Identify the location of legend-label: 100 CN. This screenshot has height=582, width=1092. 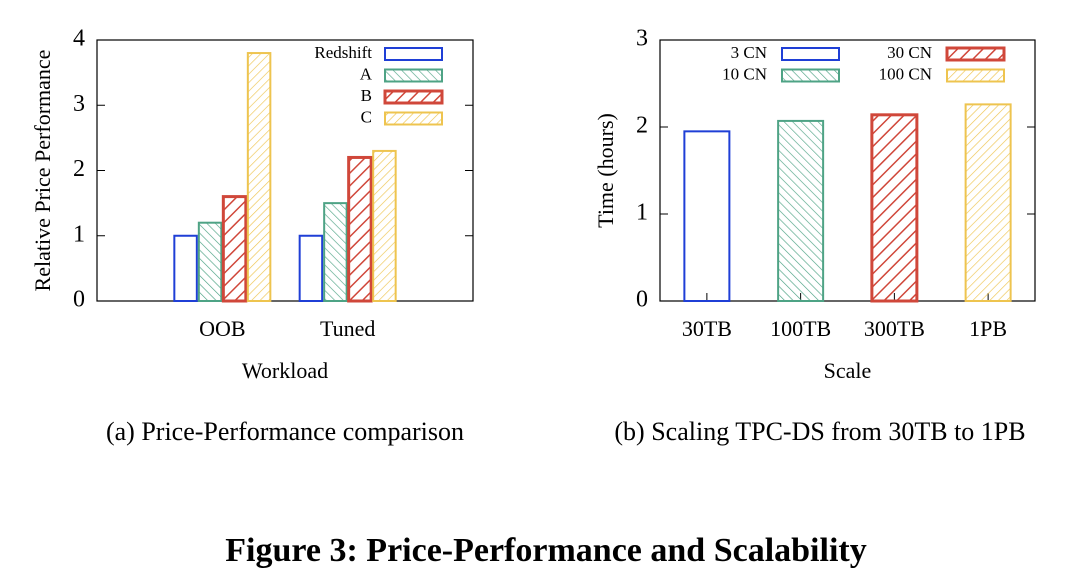
(905, 73).